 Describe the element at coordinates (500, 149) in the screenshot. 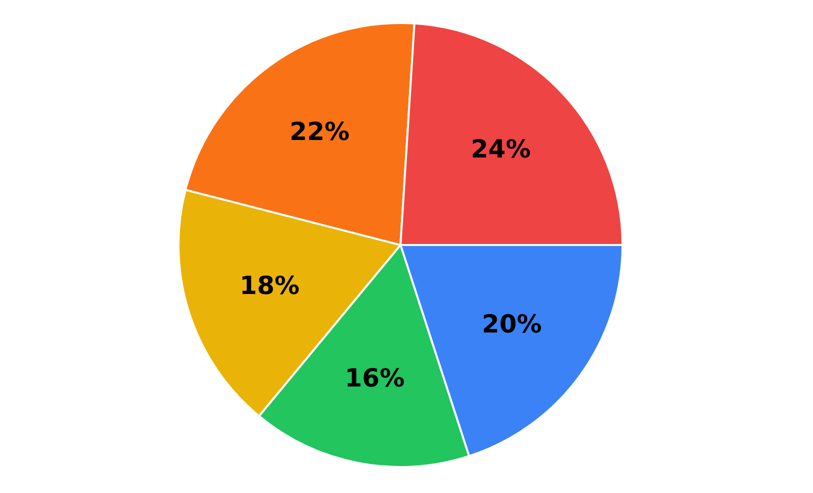

I see `data-label: 24%` at that location.